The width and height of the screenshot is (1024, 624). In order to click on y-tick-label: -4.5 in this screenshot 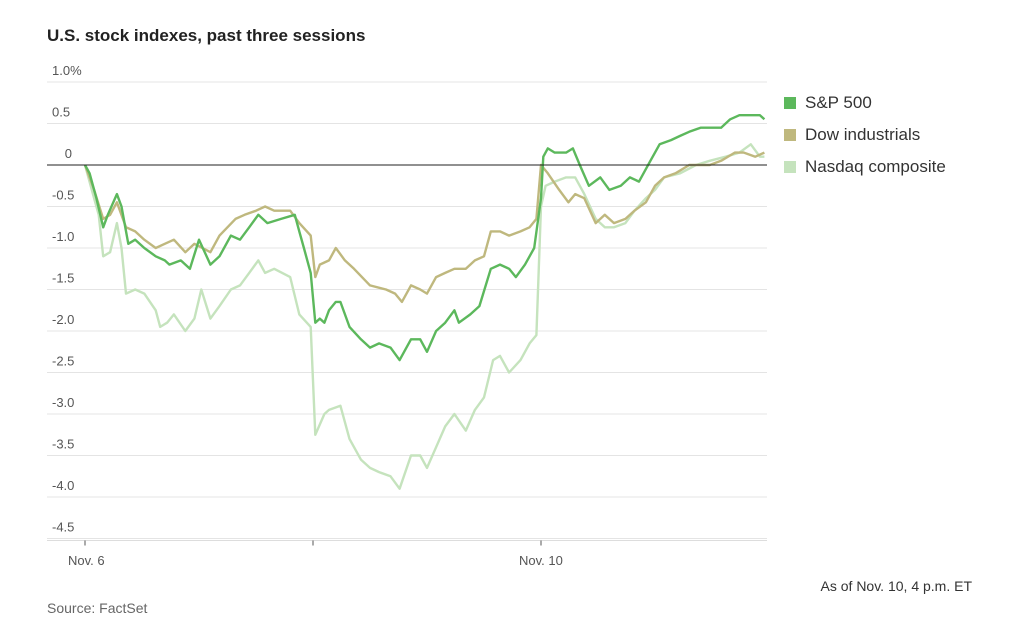, I will do `click(63, 527)`.